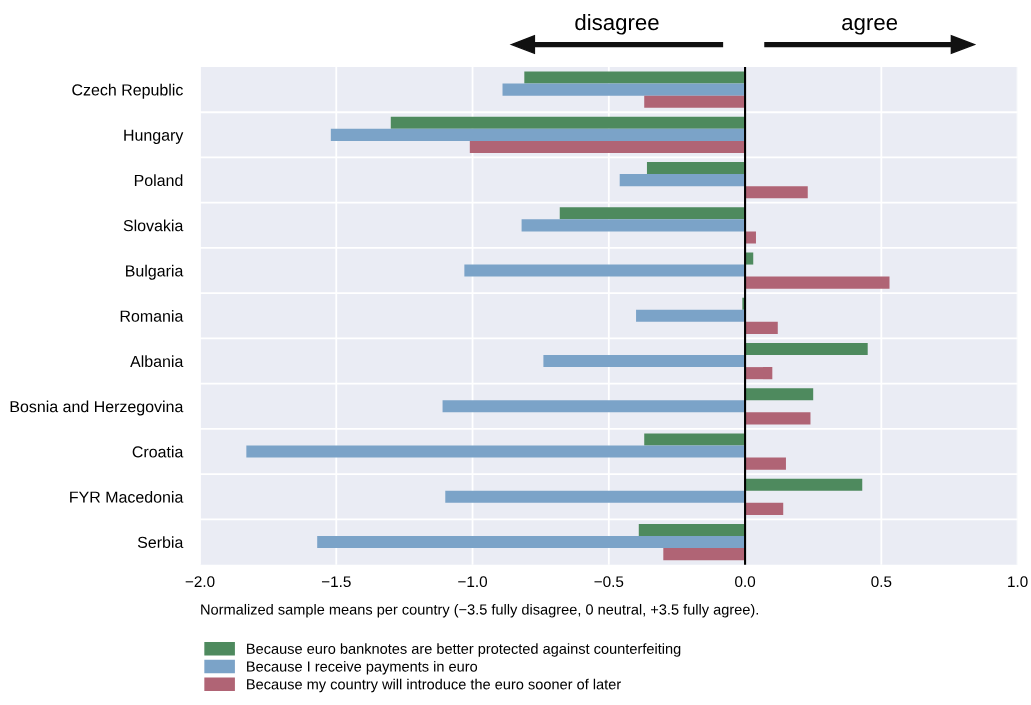 The height and width of the screenshot is (705, 1031). I want to click on x-tick-label: −1.0, so click(473, 582).